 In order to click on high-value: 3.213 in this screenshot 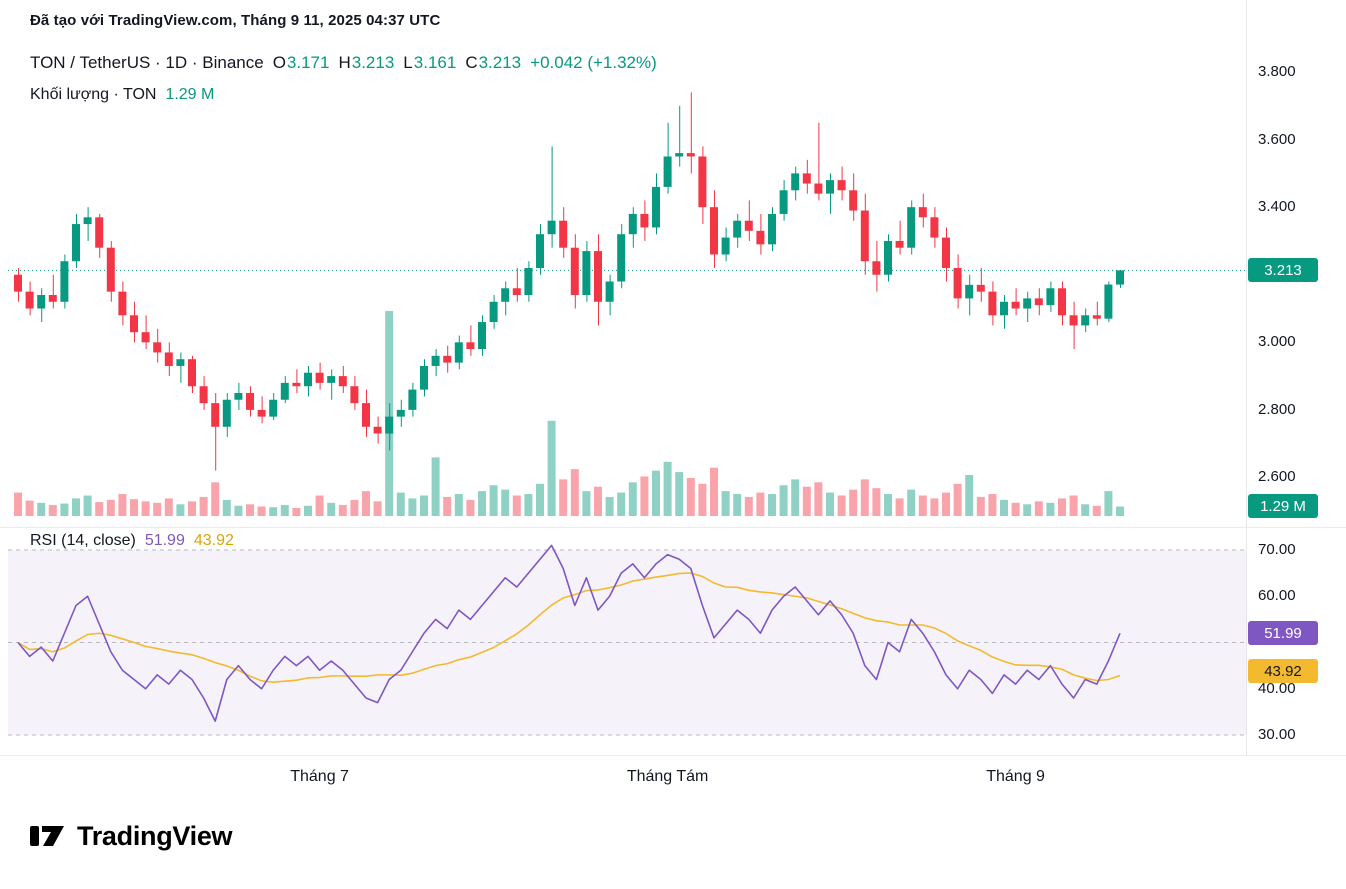, I will do `click(373, 62)`.